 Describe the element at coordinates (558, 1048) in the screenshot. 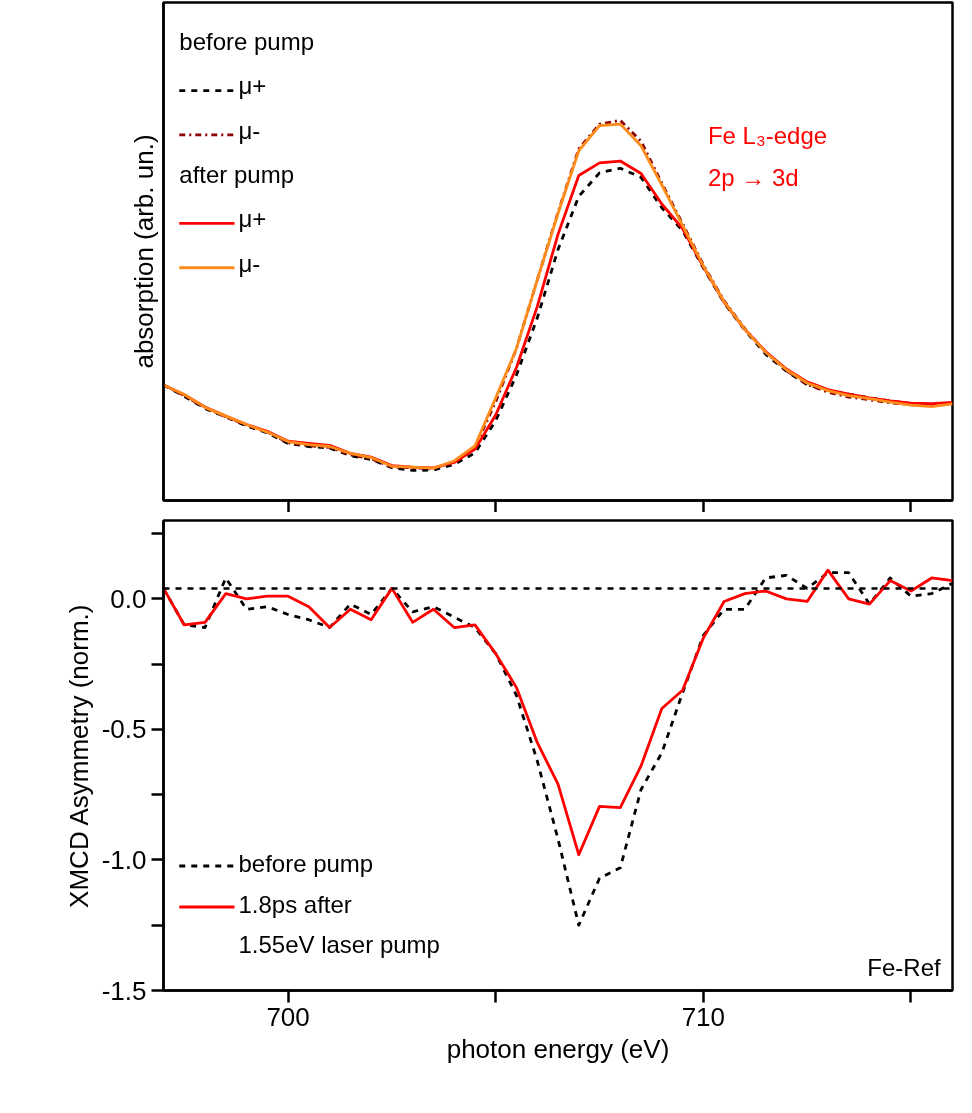

I see `x-axis-title: photon energy (eV)` at that location.